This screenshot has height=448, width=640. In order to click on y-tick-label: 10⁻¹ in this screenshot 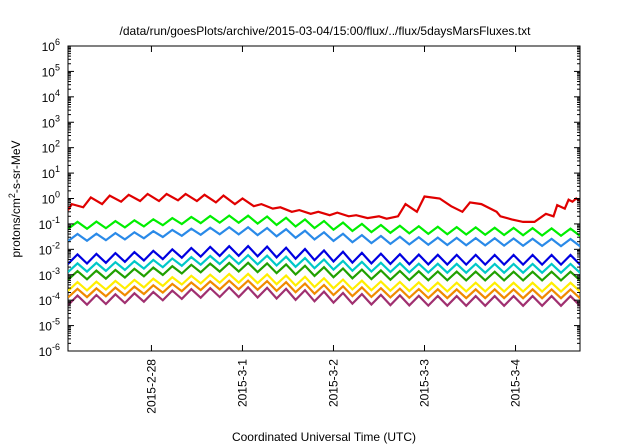, I will do `click(49, 223)`.